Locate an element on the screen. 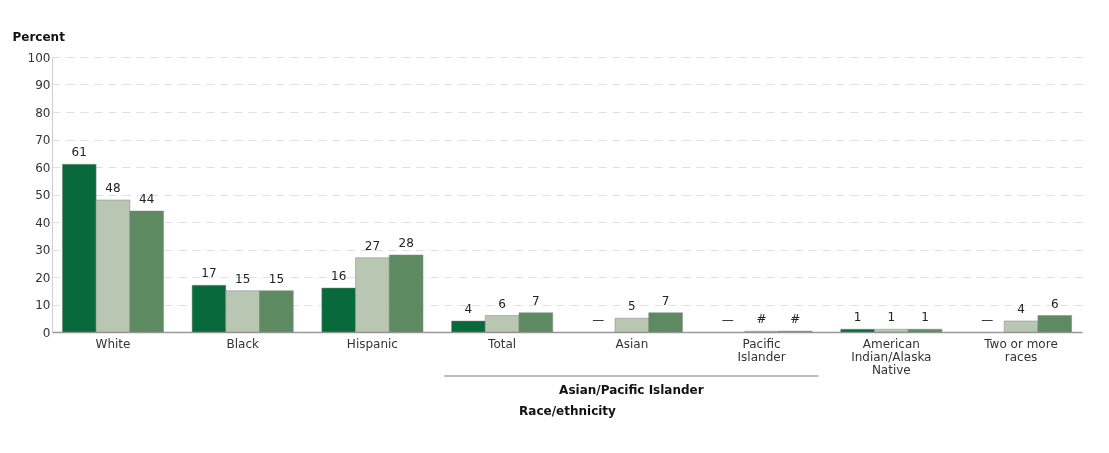 The width and height of the screenshot is (1109, 453). y-tick-label: 70 is located at coordinates (43, 140).